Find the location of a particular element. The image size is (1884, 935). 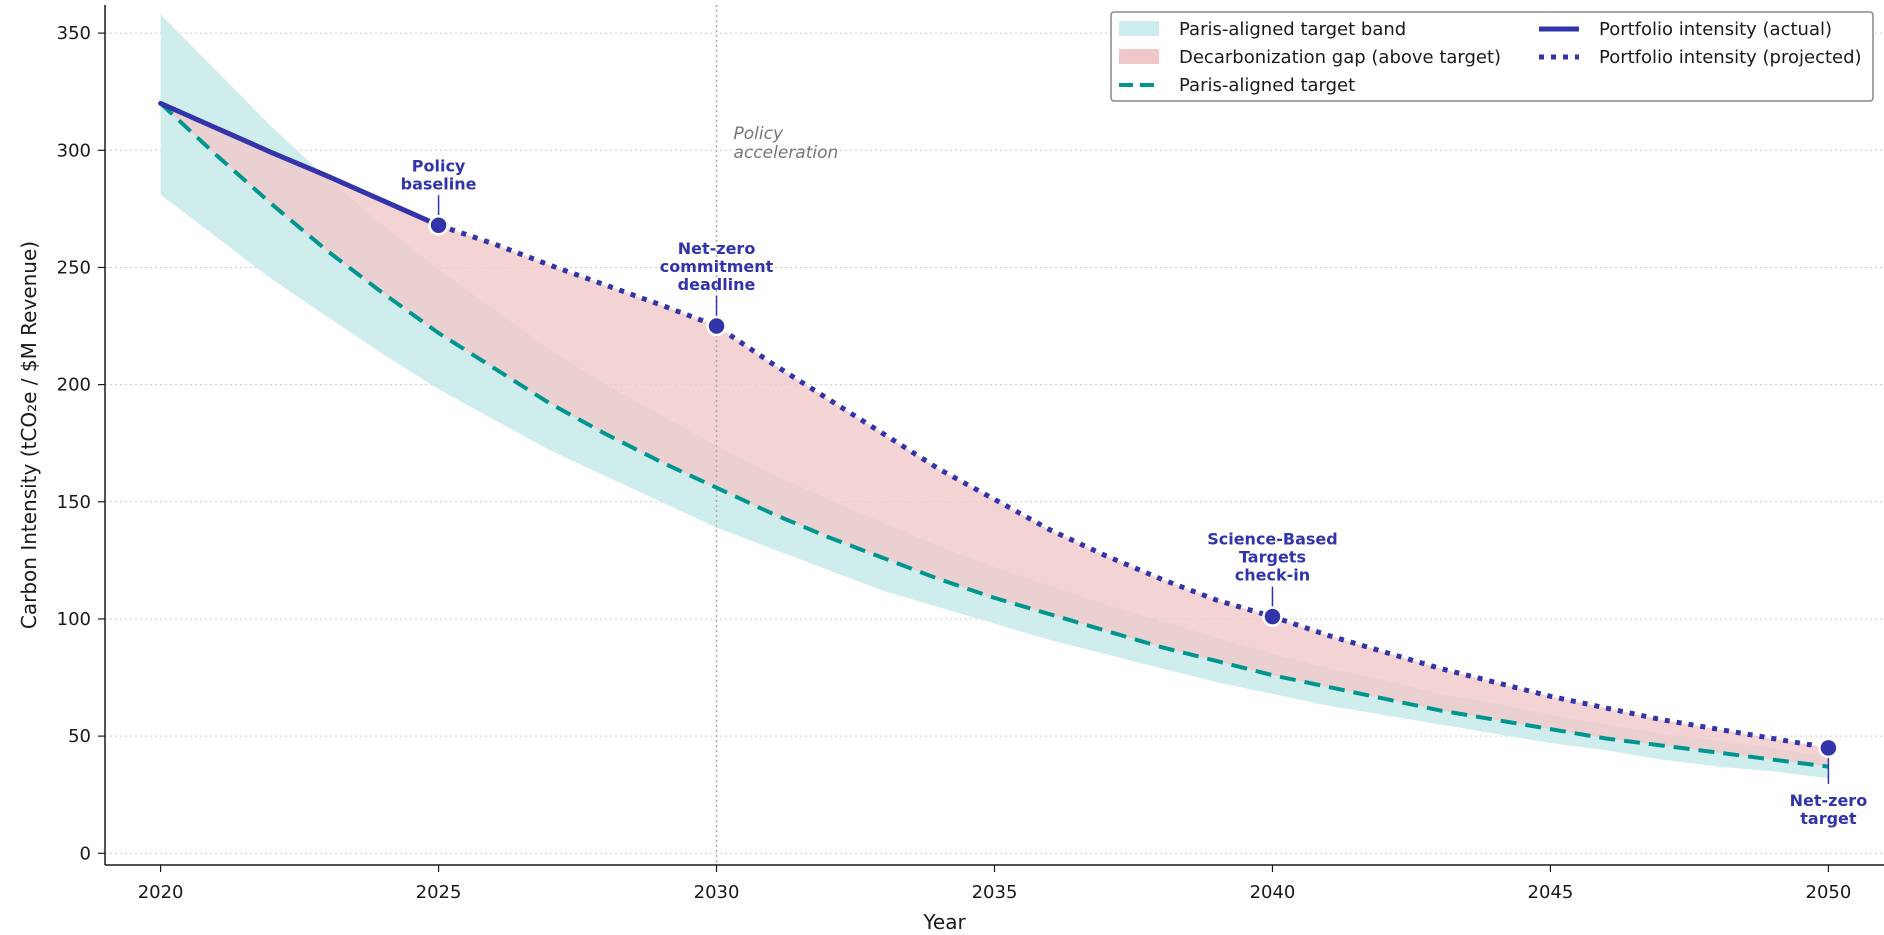

annotation-label: Policy baseline is located at coordinates (439, 174).